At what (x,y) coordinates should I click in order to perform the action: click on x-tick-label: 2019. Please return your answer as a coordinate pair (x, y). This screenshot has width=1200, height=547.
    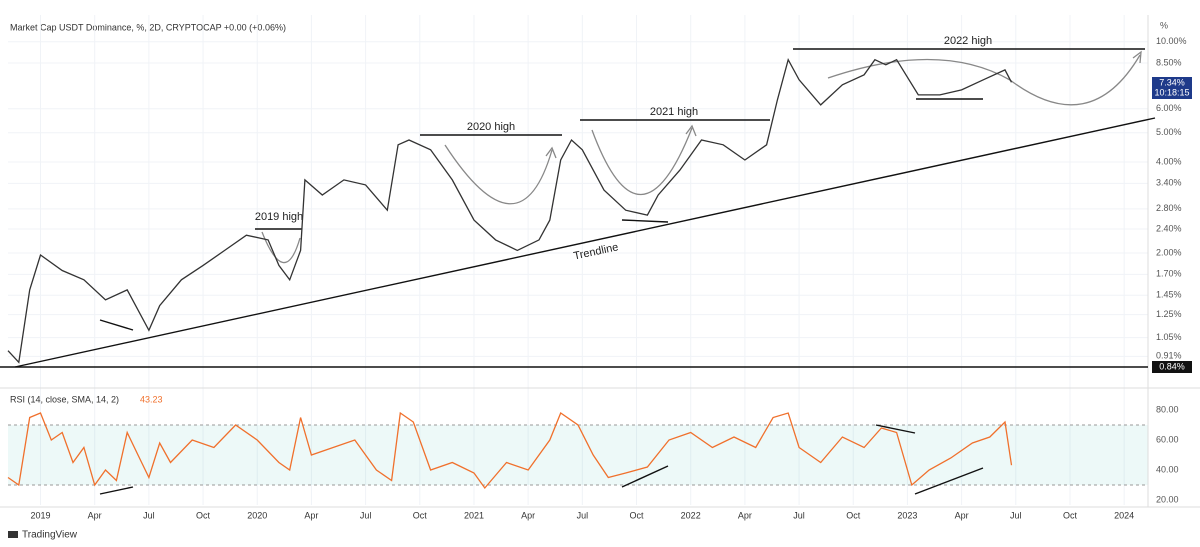
    Looking at the image, I should click on (40, 515).